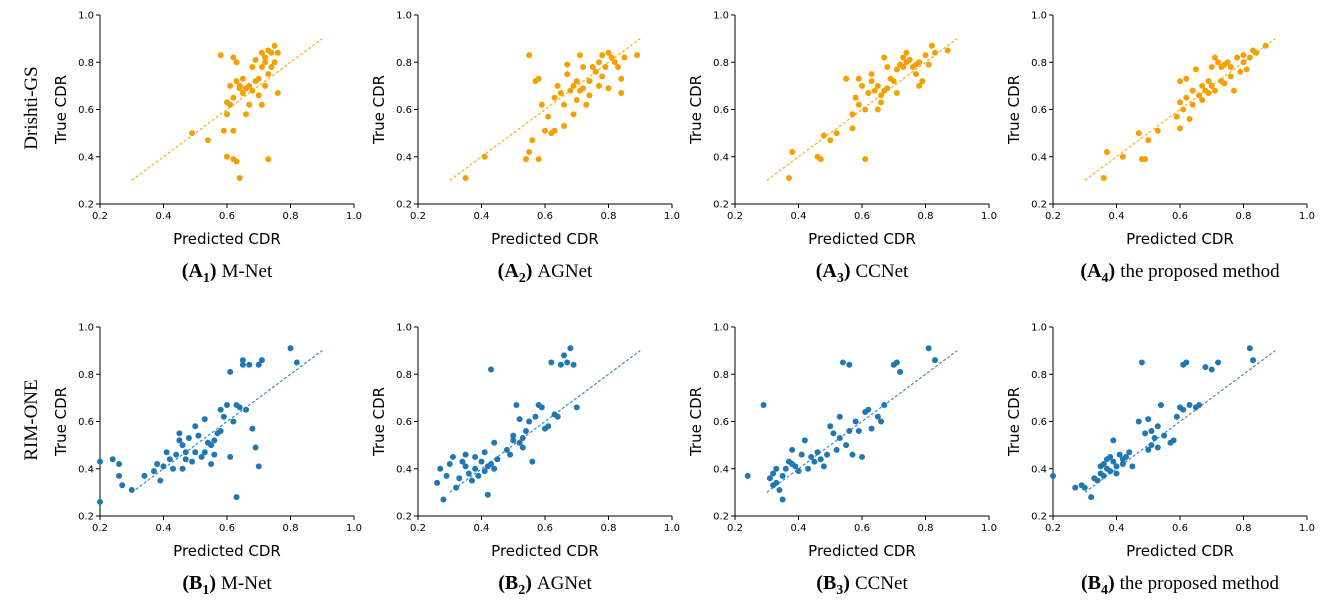 This screenshot has height=600, width=1326. I want to click on caption-subscript: 1, so click(206, 278).